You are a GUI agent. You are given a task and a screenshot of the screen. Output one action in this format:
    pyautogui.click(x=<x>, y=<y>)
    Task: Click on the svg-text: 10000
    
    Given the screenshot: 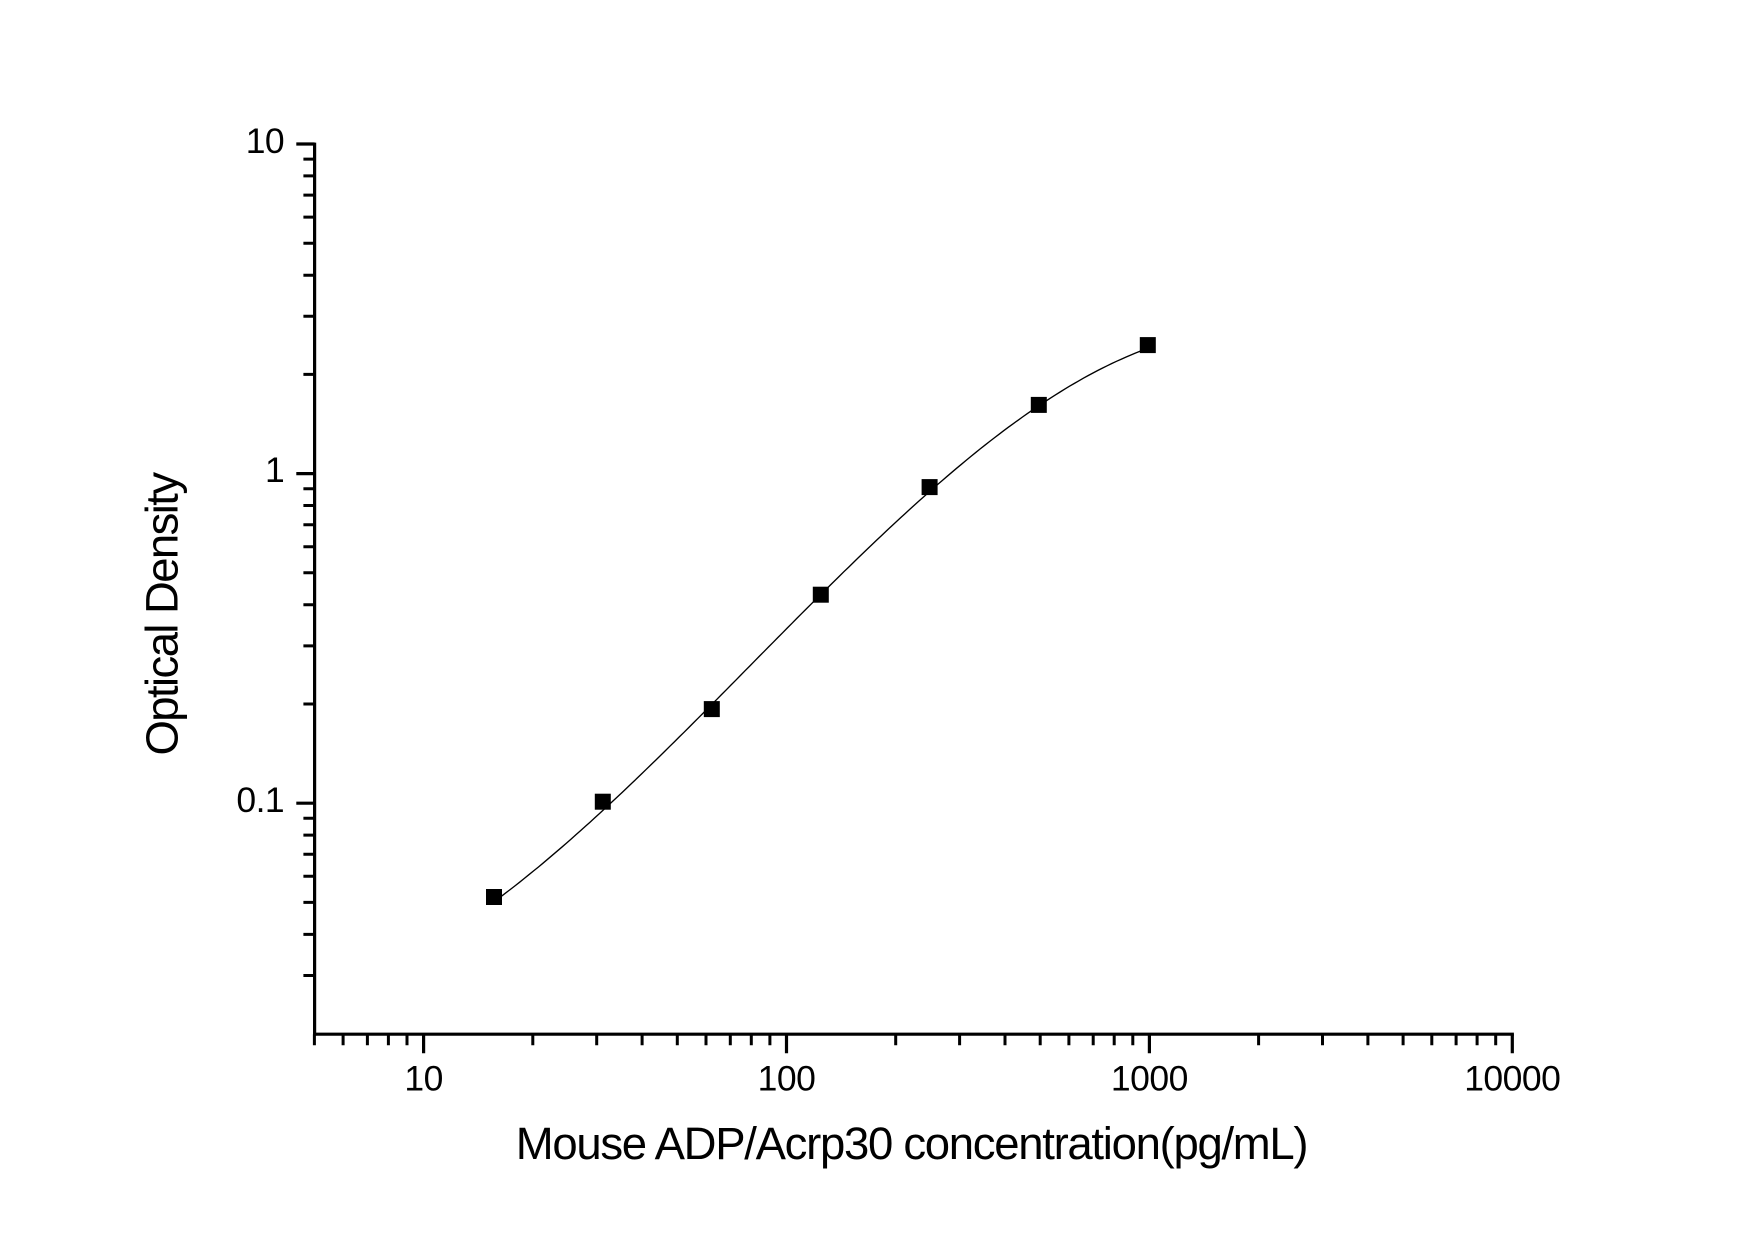 What is the action you would take?
    pyautogui.click(x=1512, y=1078)
    